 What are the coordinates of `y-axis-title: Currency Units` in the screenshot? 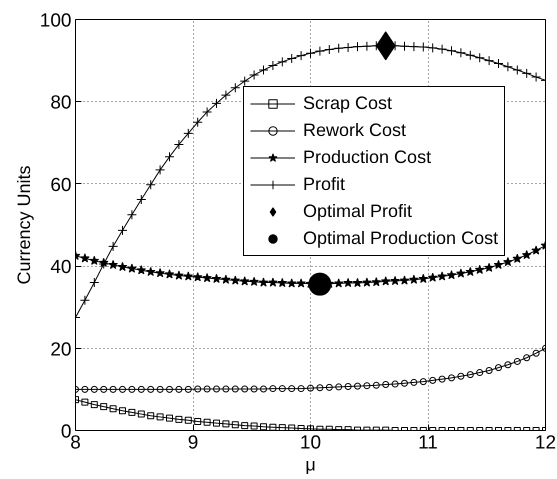 It's located at (24, 225).